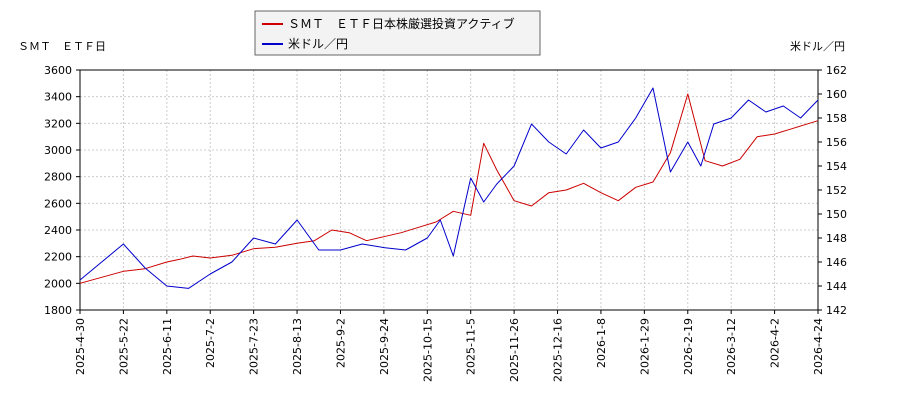 The height and width of the screenshot is (400, 900). Describe the element at coordinates (836, 238) in the screenshot. I see `right-tick-label: 148` at that location.